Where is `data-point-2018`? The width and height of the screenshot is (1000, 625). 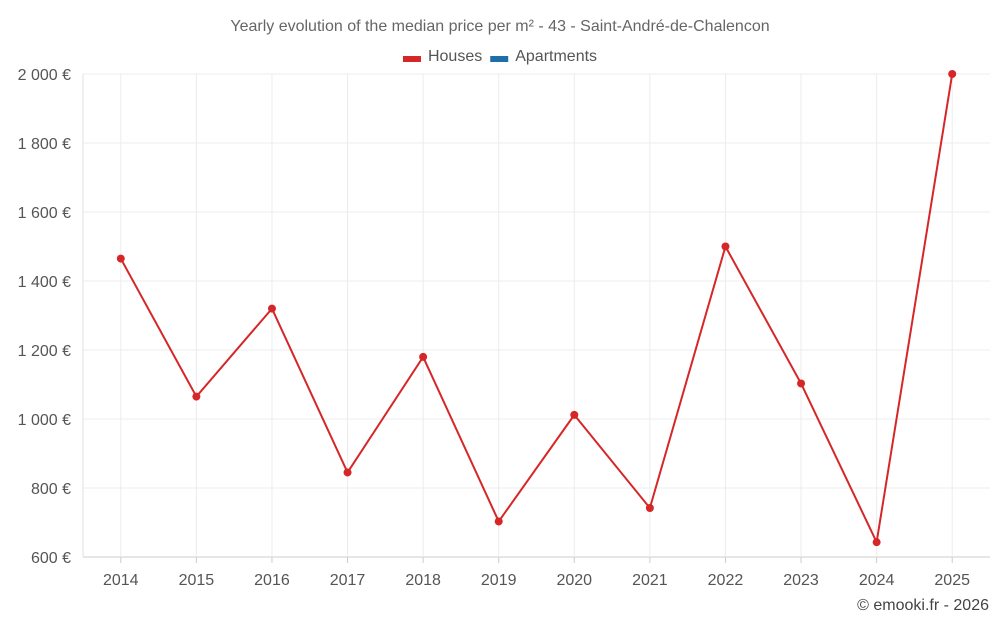
data-point-2018 is located at coordinates (423, 356).